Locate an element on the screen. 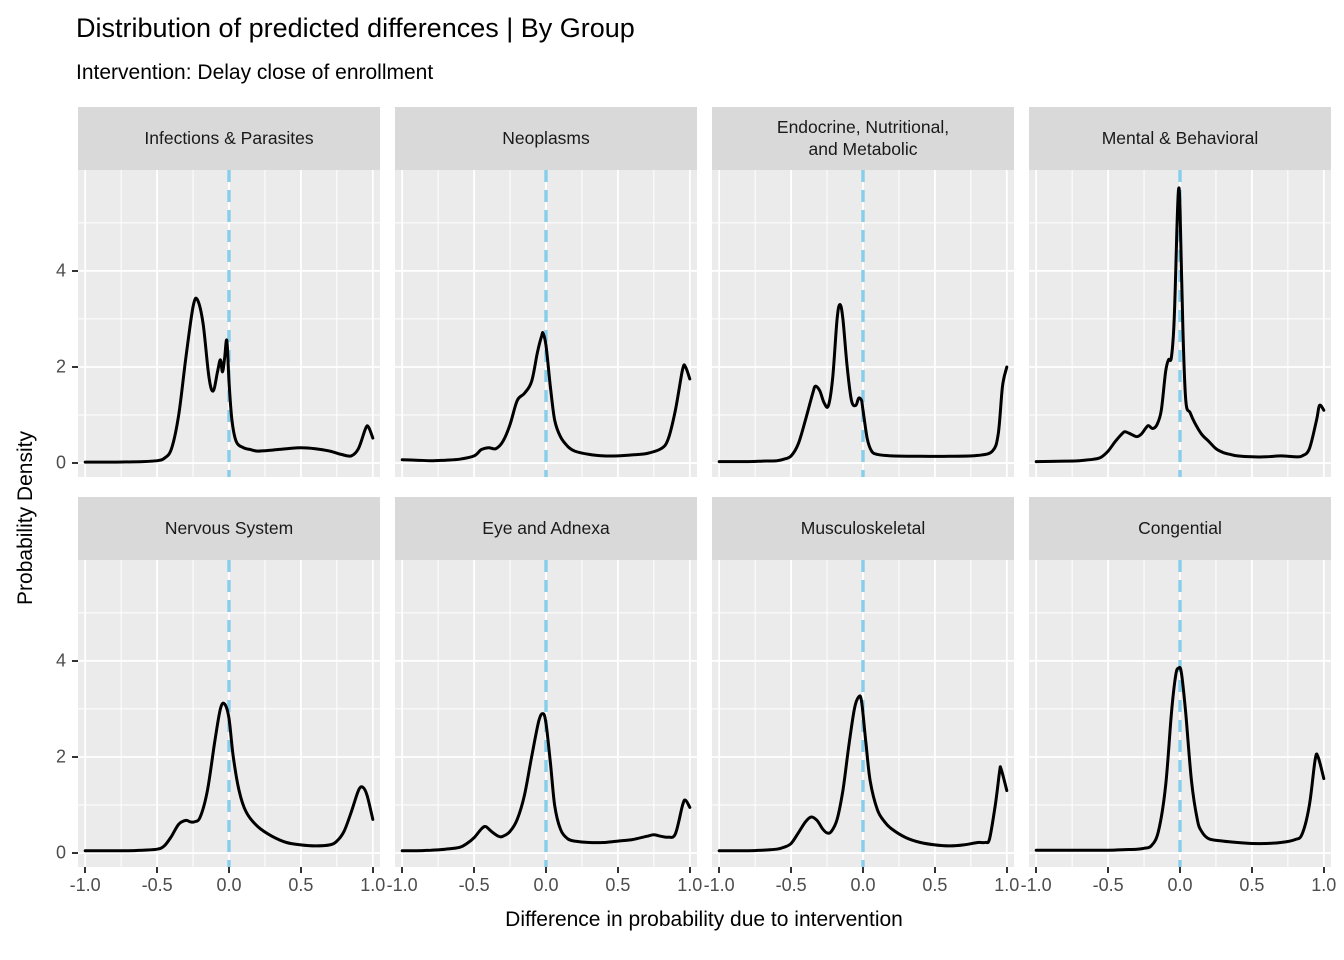 The height and width of the screenshot is (960, 1344). facet-strip-6: Eye and Adnexa is located at coordinates (546, 528).